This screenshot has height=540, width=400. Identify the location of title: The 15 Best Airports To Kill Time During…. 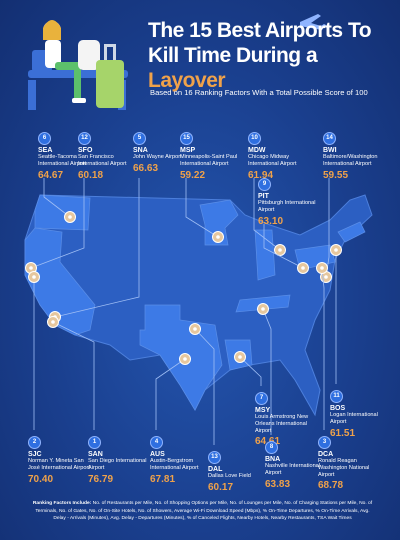
(270, 55).